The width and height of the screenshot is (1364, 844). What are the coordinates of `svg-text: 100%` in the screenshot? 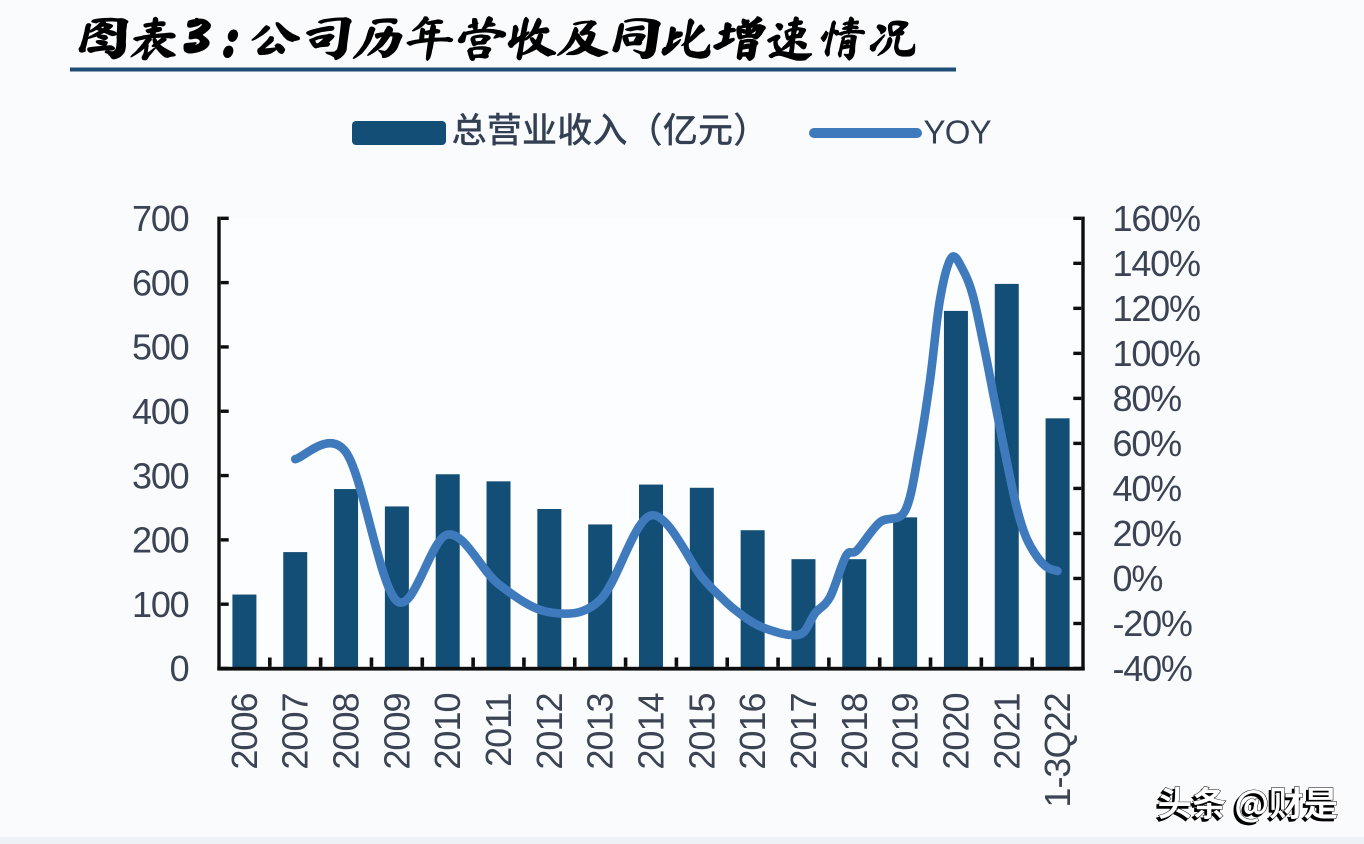 It's located at (1156, 353).